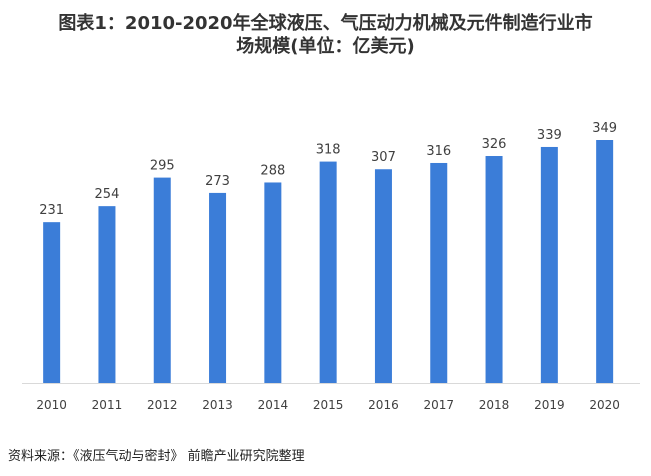  I want to click on x-tick-label-2015: 2015, so click(328, 405).